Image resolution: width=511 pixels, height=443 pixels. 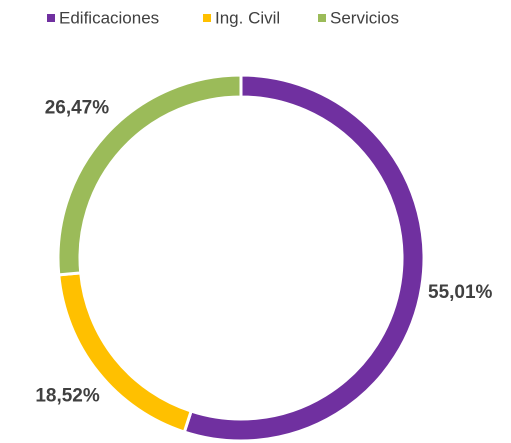 I want to click on legend-label: Ing. Civil, so click(x=247, y=17).